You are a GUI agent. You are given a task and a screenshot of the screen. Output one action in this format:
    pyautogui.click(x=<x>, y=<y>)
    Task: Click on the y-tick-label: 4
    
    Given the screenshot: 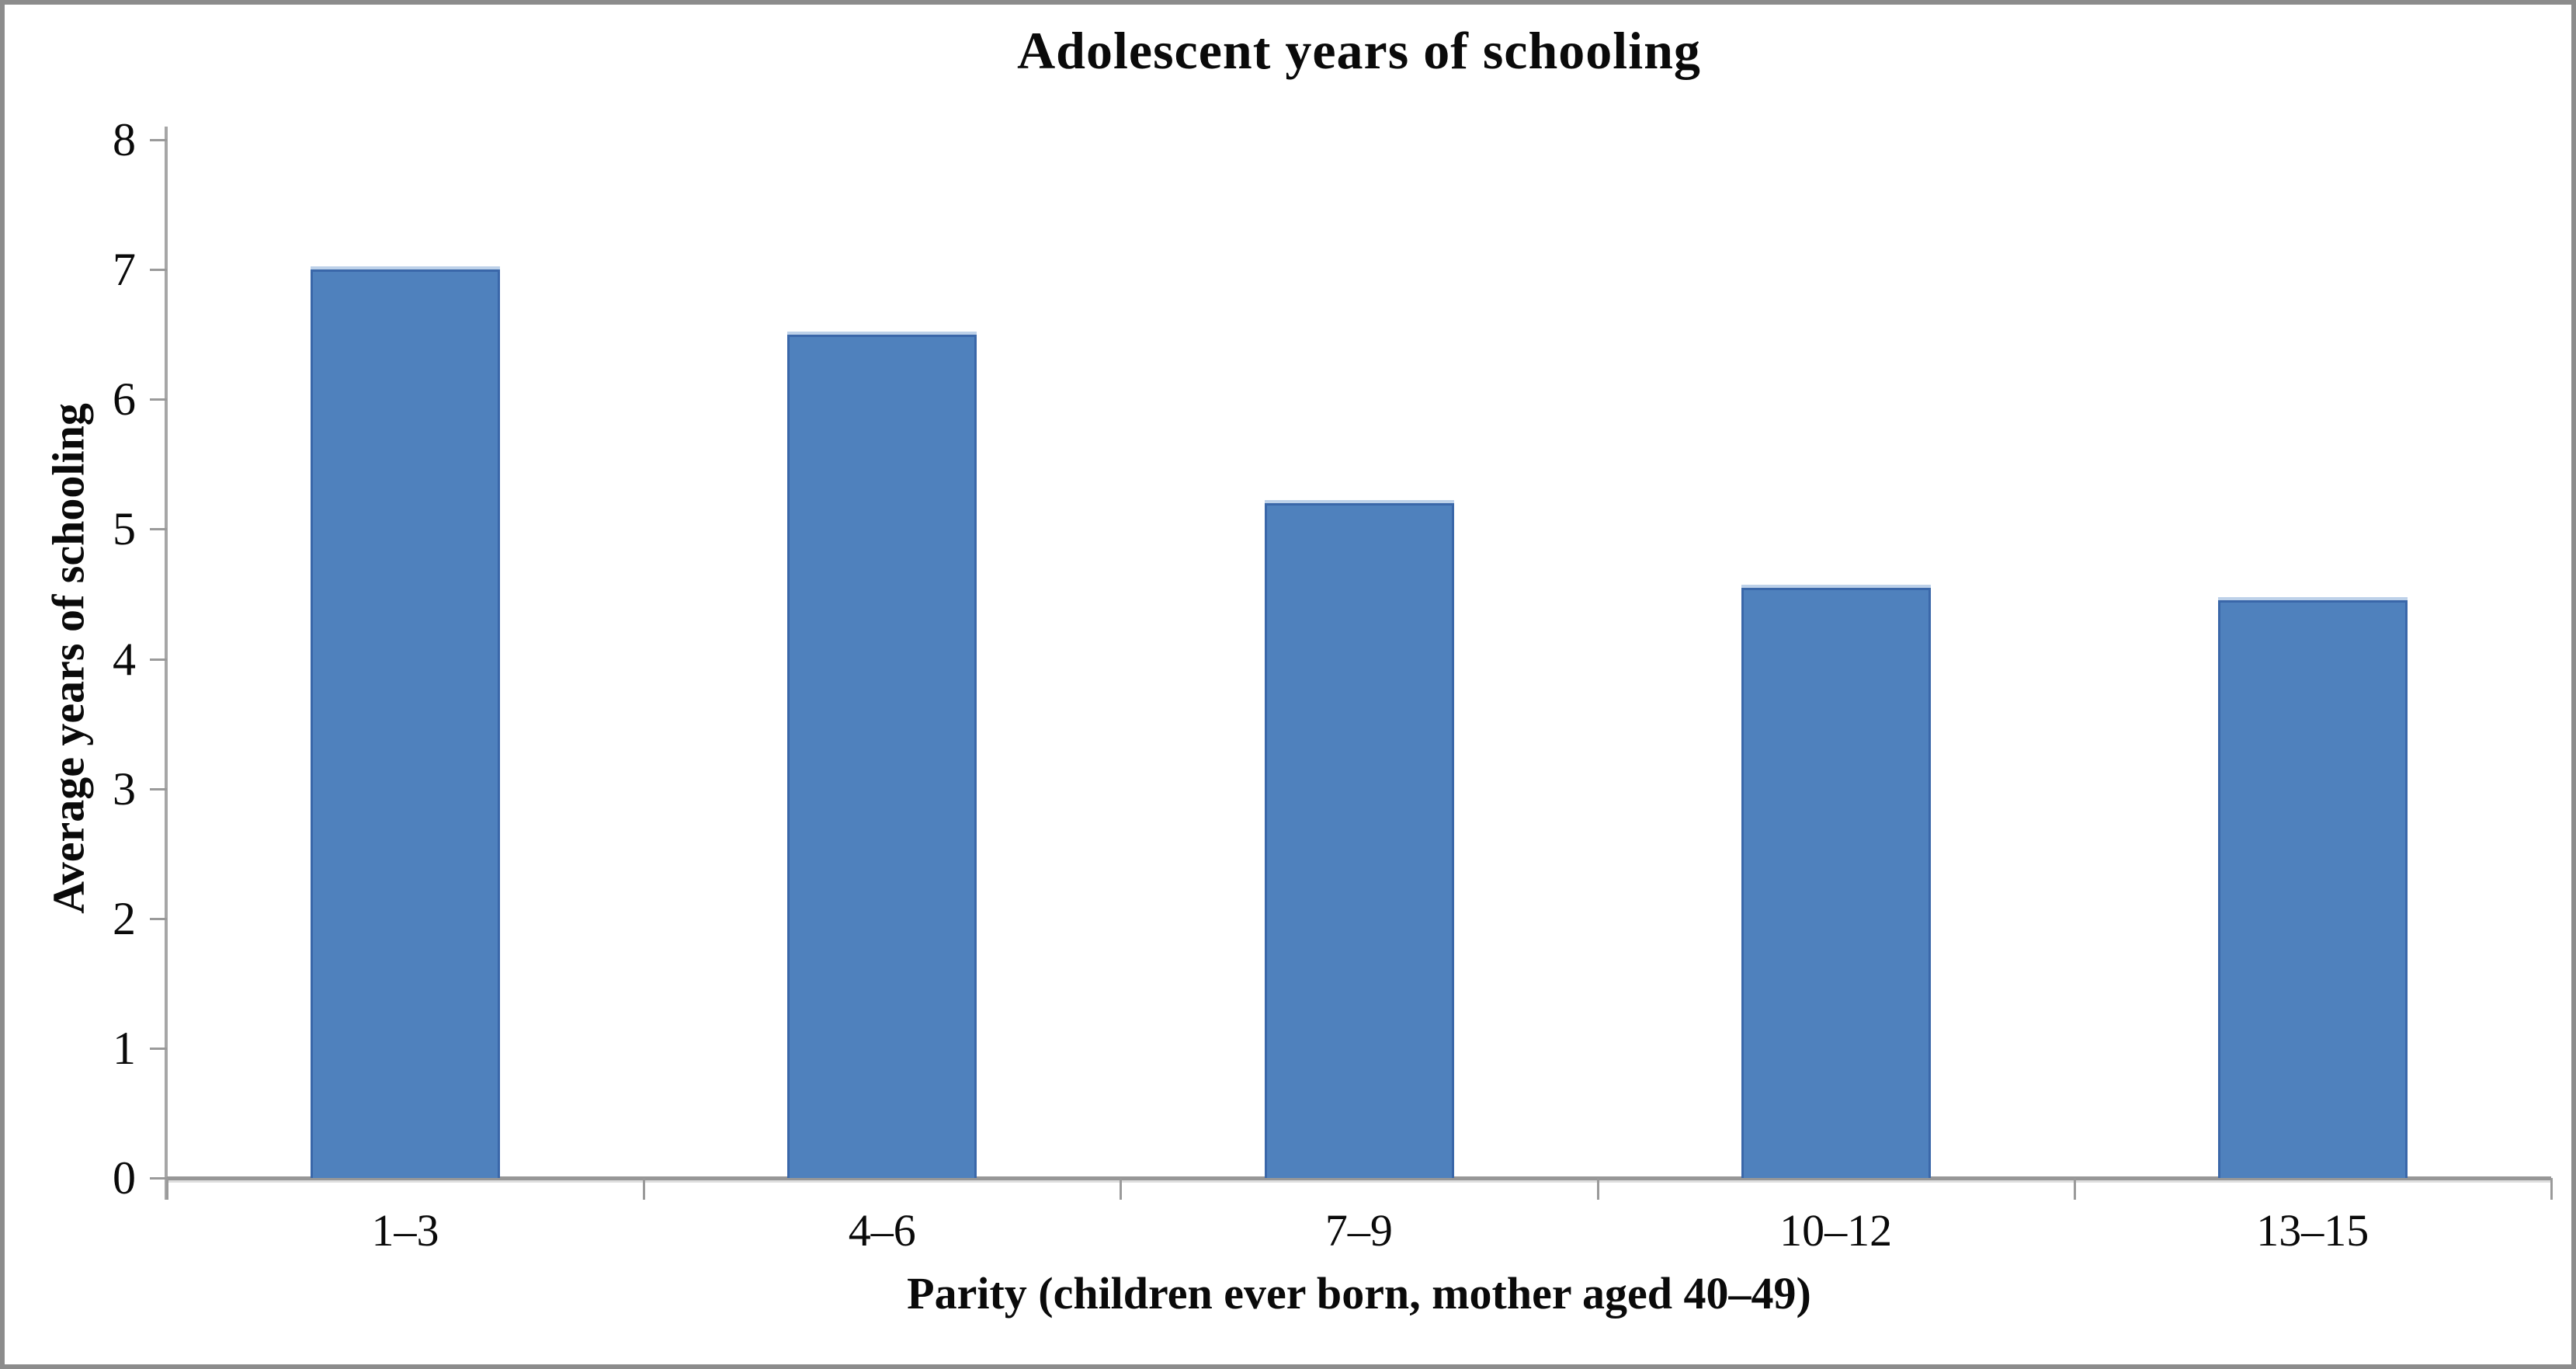 What is the action you would take?
    pyautogui.click(x=125, y=659)
    